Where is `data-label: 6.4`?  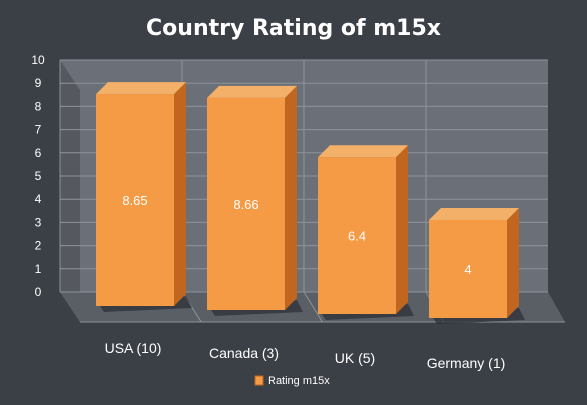 data-label: 6.4 is located at coordinates (357, 236).